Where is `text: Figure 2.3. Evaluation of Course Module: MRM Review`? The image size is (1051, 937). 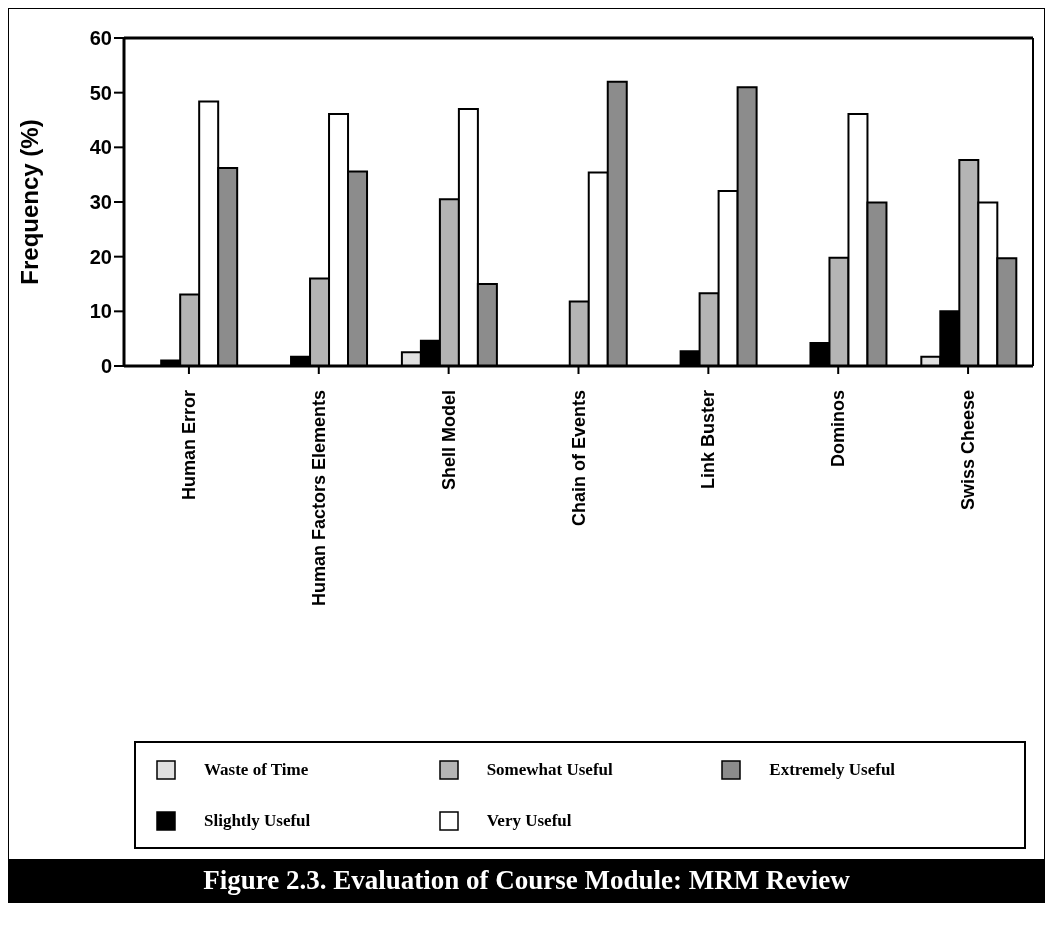
text: Figure 2.3. Evaluation of Course Module: MRM Review is located at coordinates (526, 880).